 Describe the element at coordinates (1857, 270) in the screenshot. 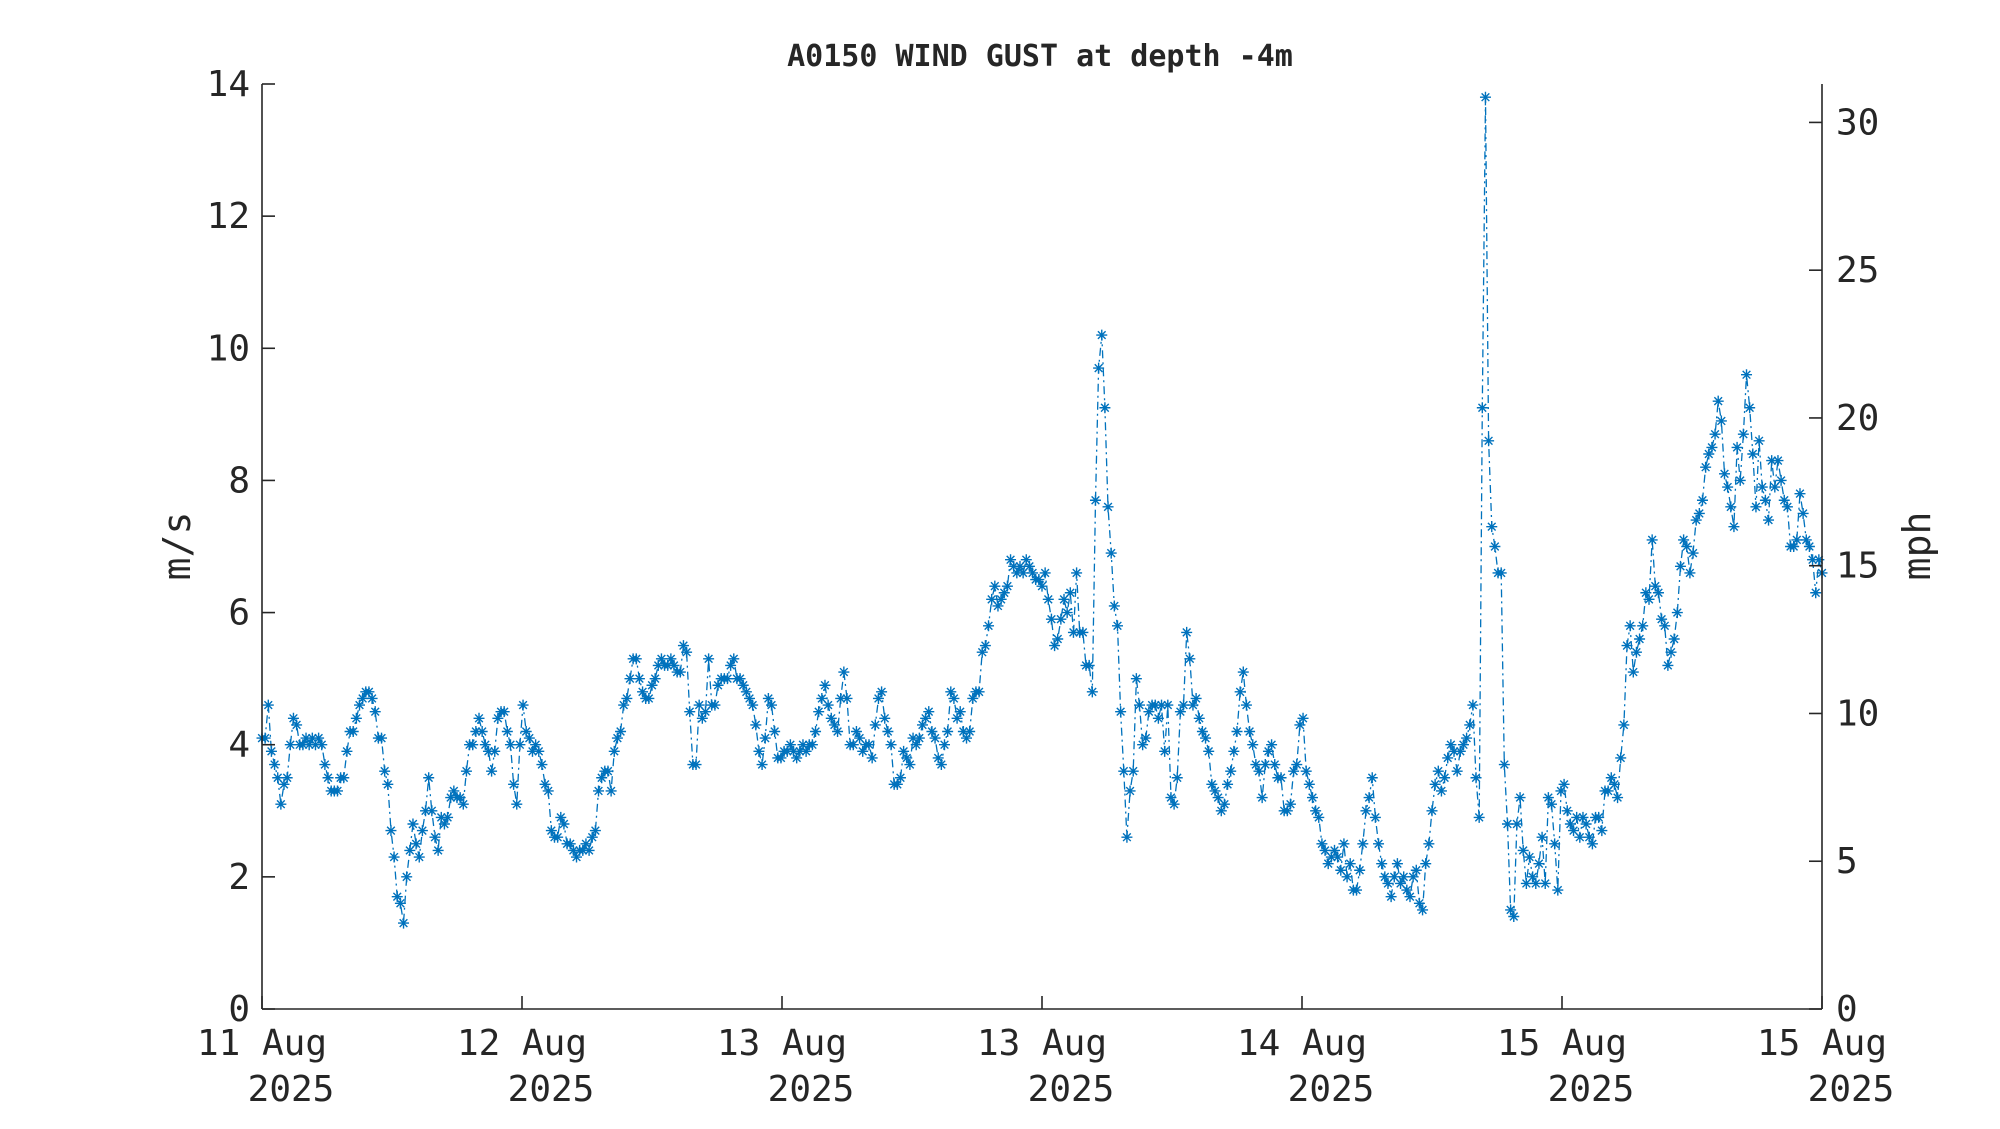

I see `right-y-tick-label: 25` at that location.